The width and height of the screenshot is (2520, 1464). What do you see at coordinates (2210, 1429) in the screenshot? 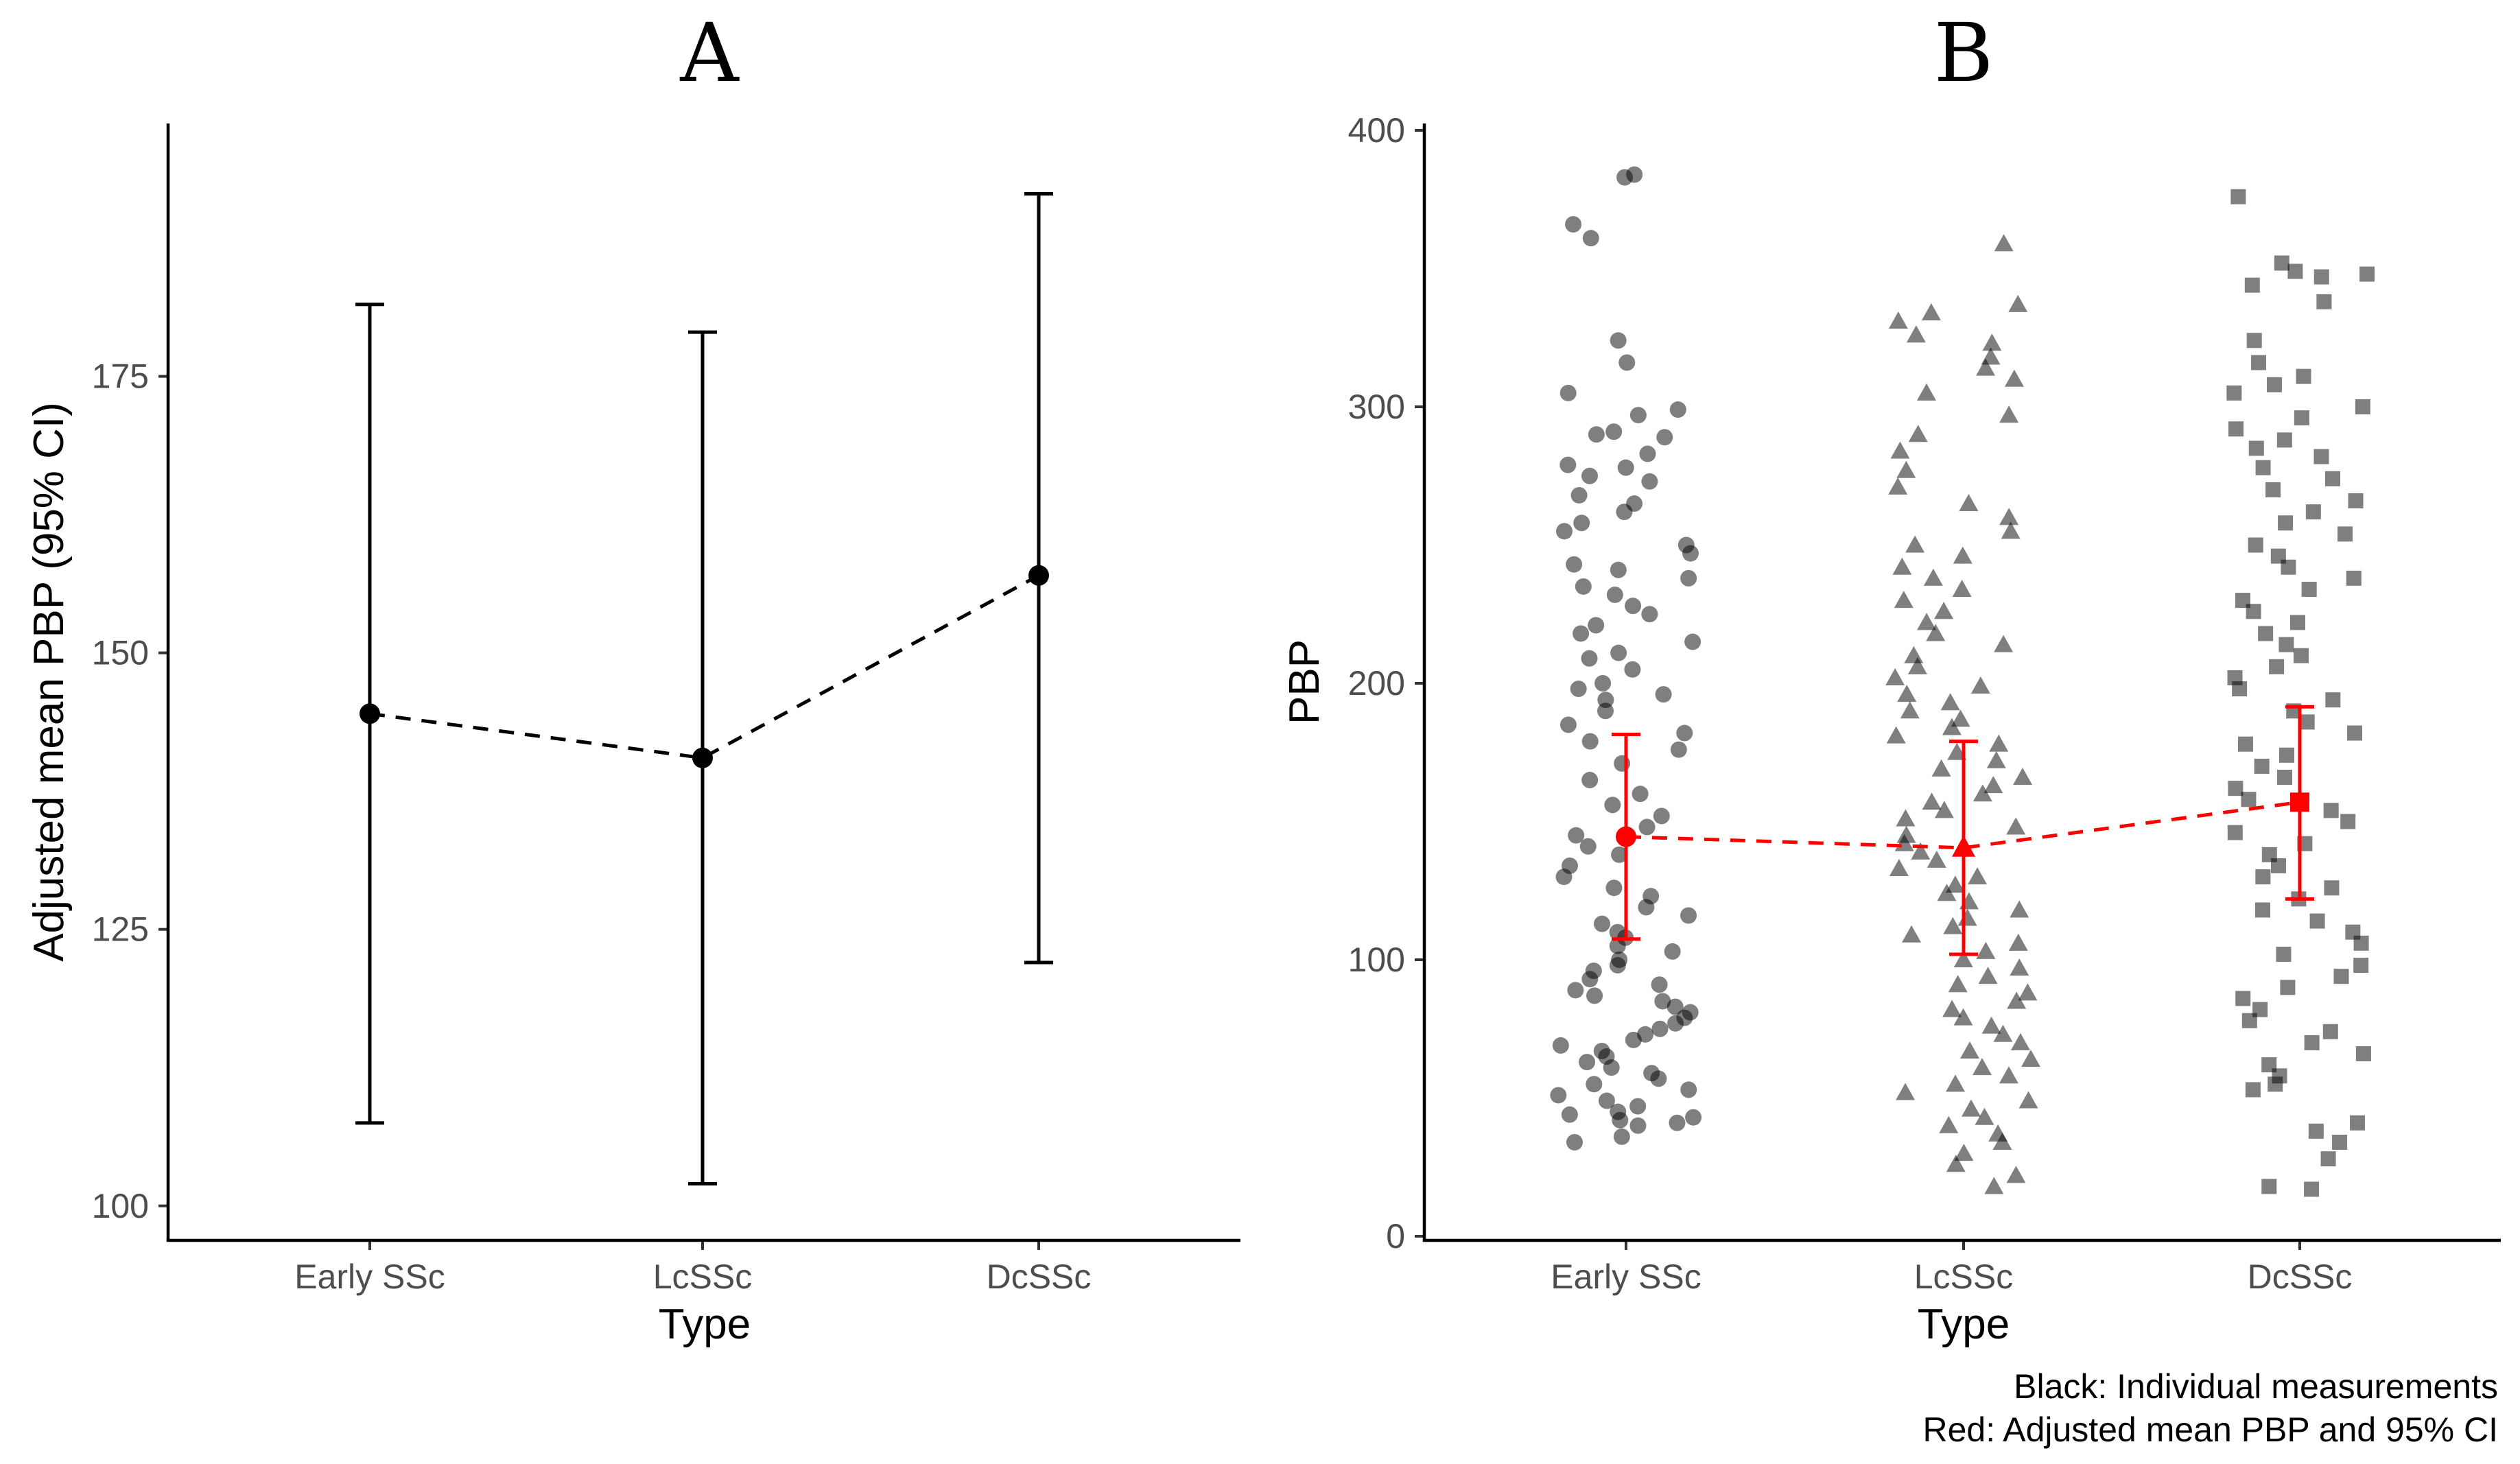
I see `legend-note-red: Red: Adjusted mean PBP and 95% CI` at bounding box center [2210, 1429].